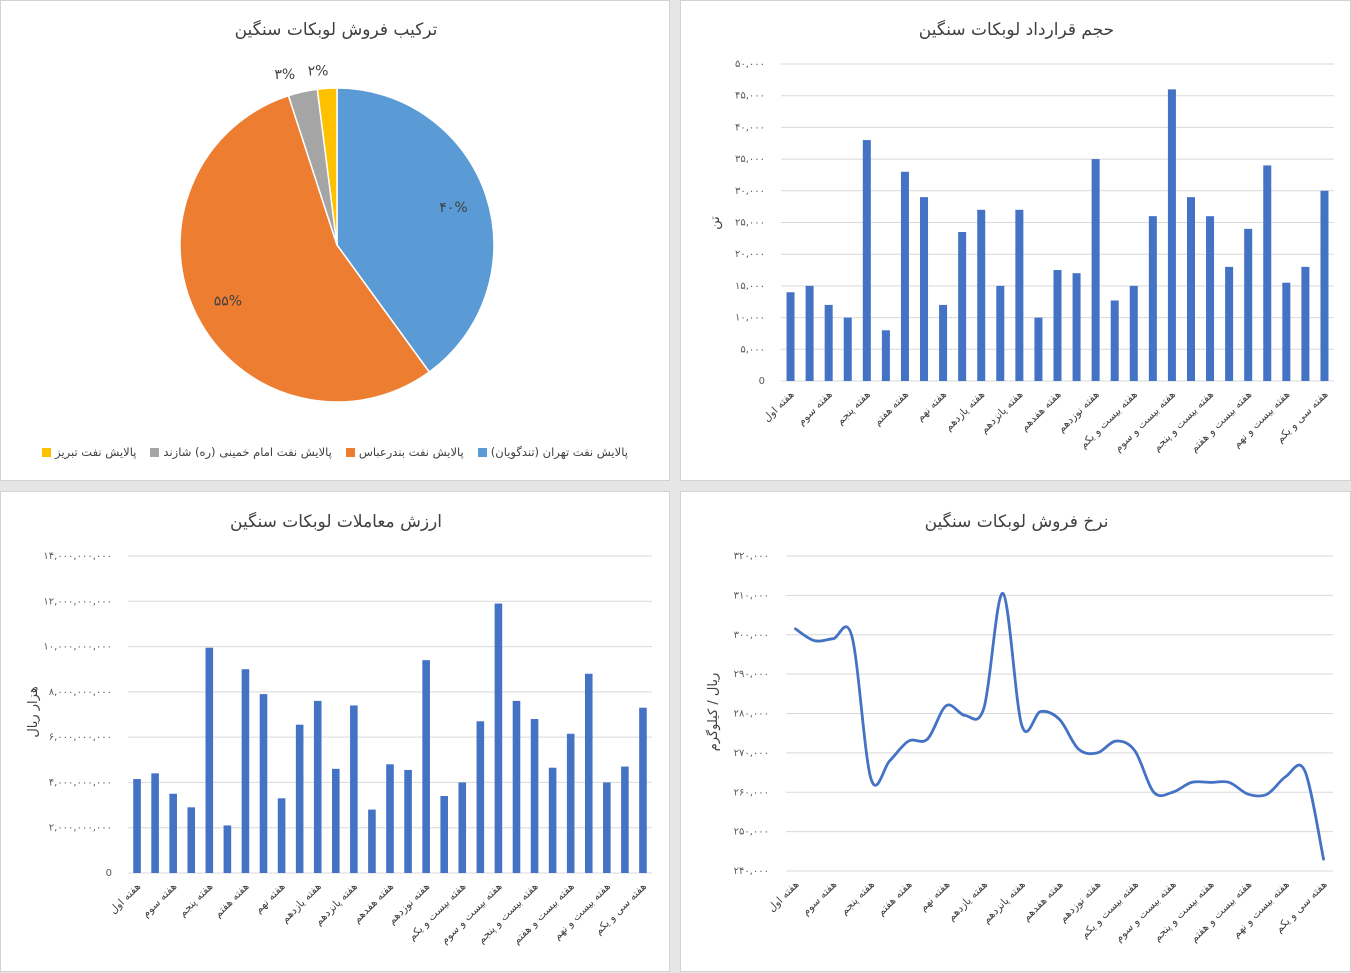 The image size is (1351, 973). I want to click on y-axis-label: ریال / کیلوگرم, so click(713, 712).